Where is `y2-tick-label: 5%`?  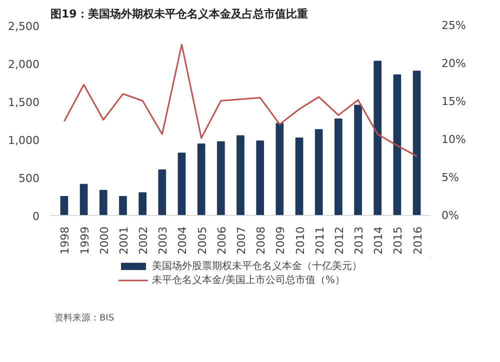 y2-tick-label: 5% is located at coordinates (450, 177).